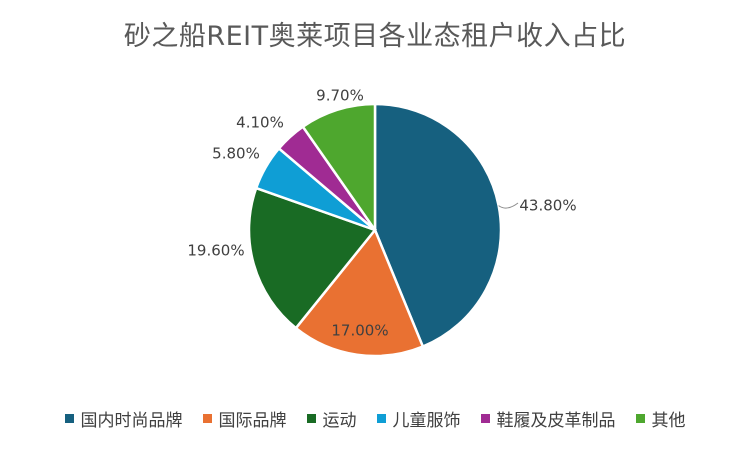 Image resolution: width=750 pixels, height=450 pixels. Describe the element at coordinates (508, 205) in the screenshot. I see `leader-line` at that location.